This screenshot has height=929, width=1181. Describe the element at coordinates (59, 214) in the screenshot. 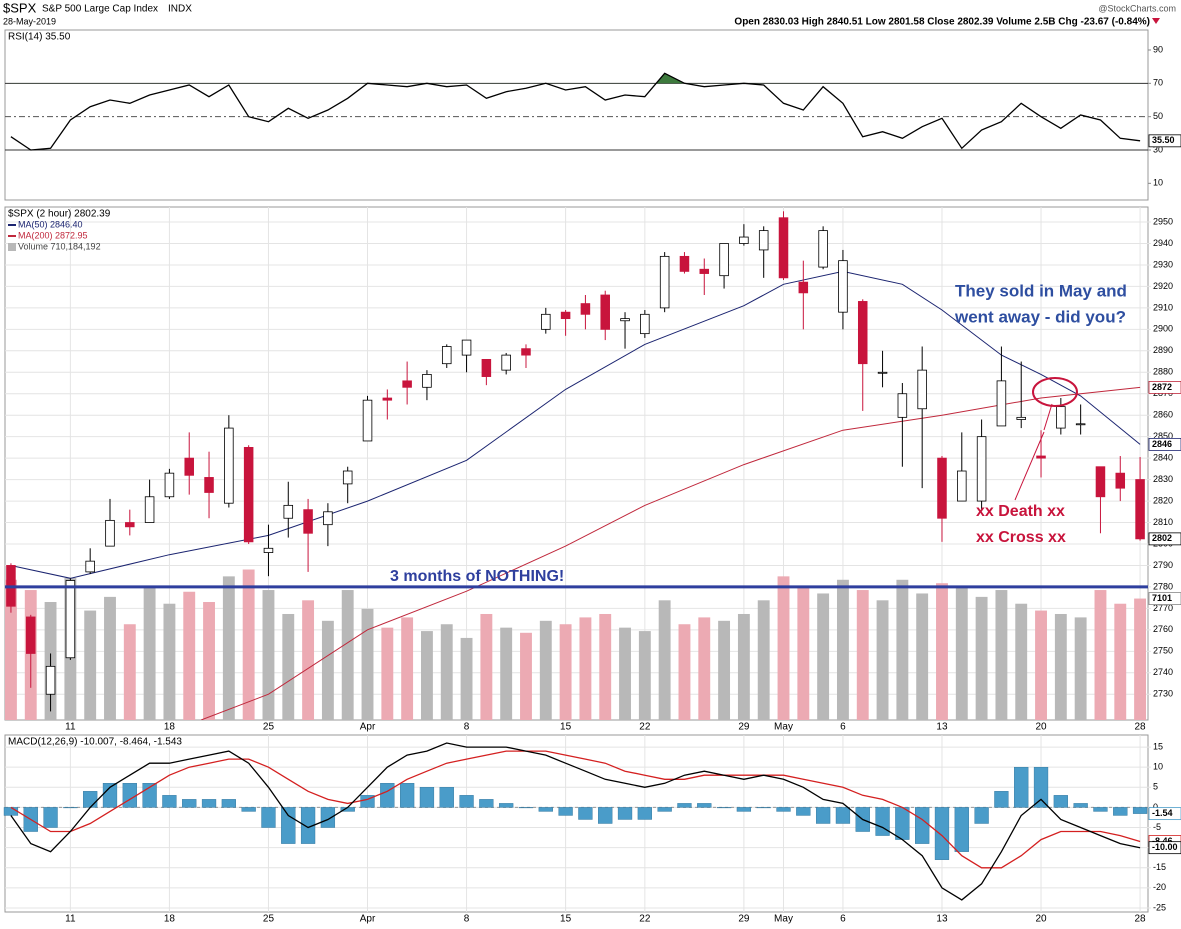

I see `panel-label: $SPX (2 hour) 2802.39` at that location.